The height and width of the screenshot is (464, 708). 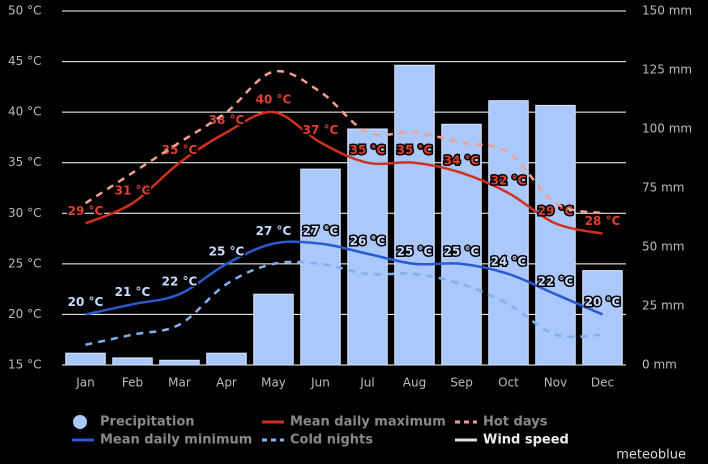 I want to click on y2-tick-label: 0 mm, so click(x=659, y=365).